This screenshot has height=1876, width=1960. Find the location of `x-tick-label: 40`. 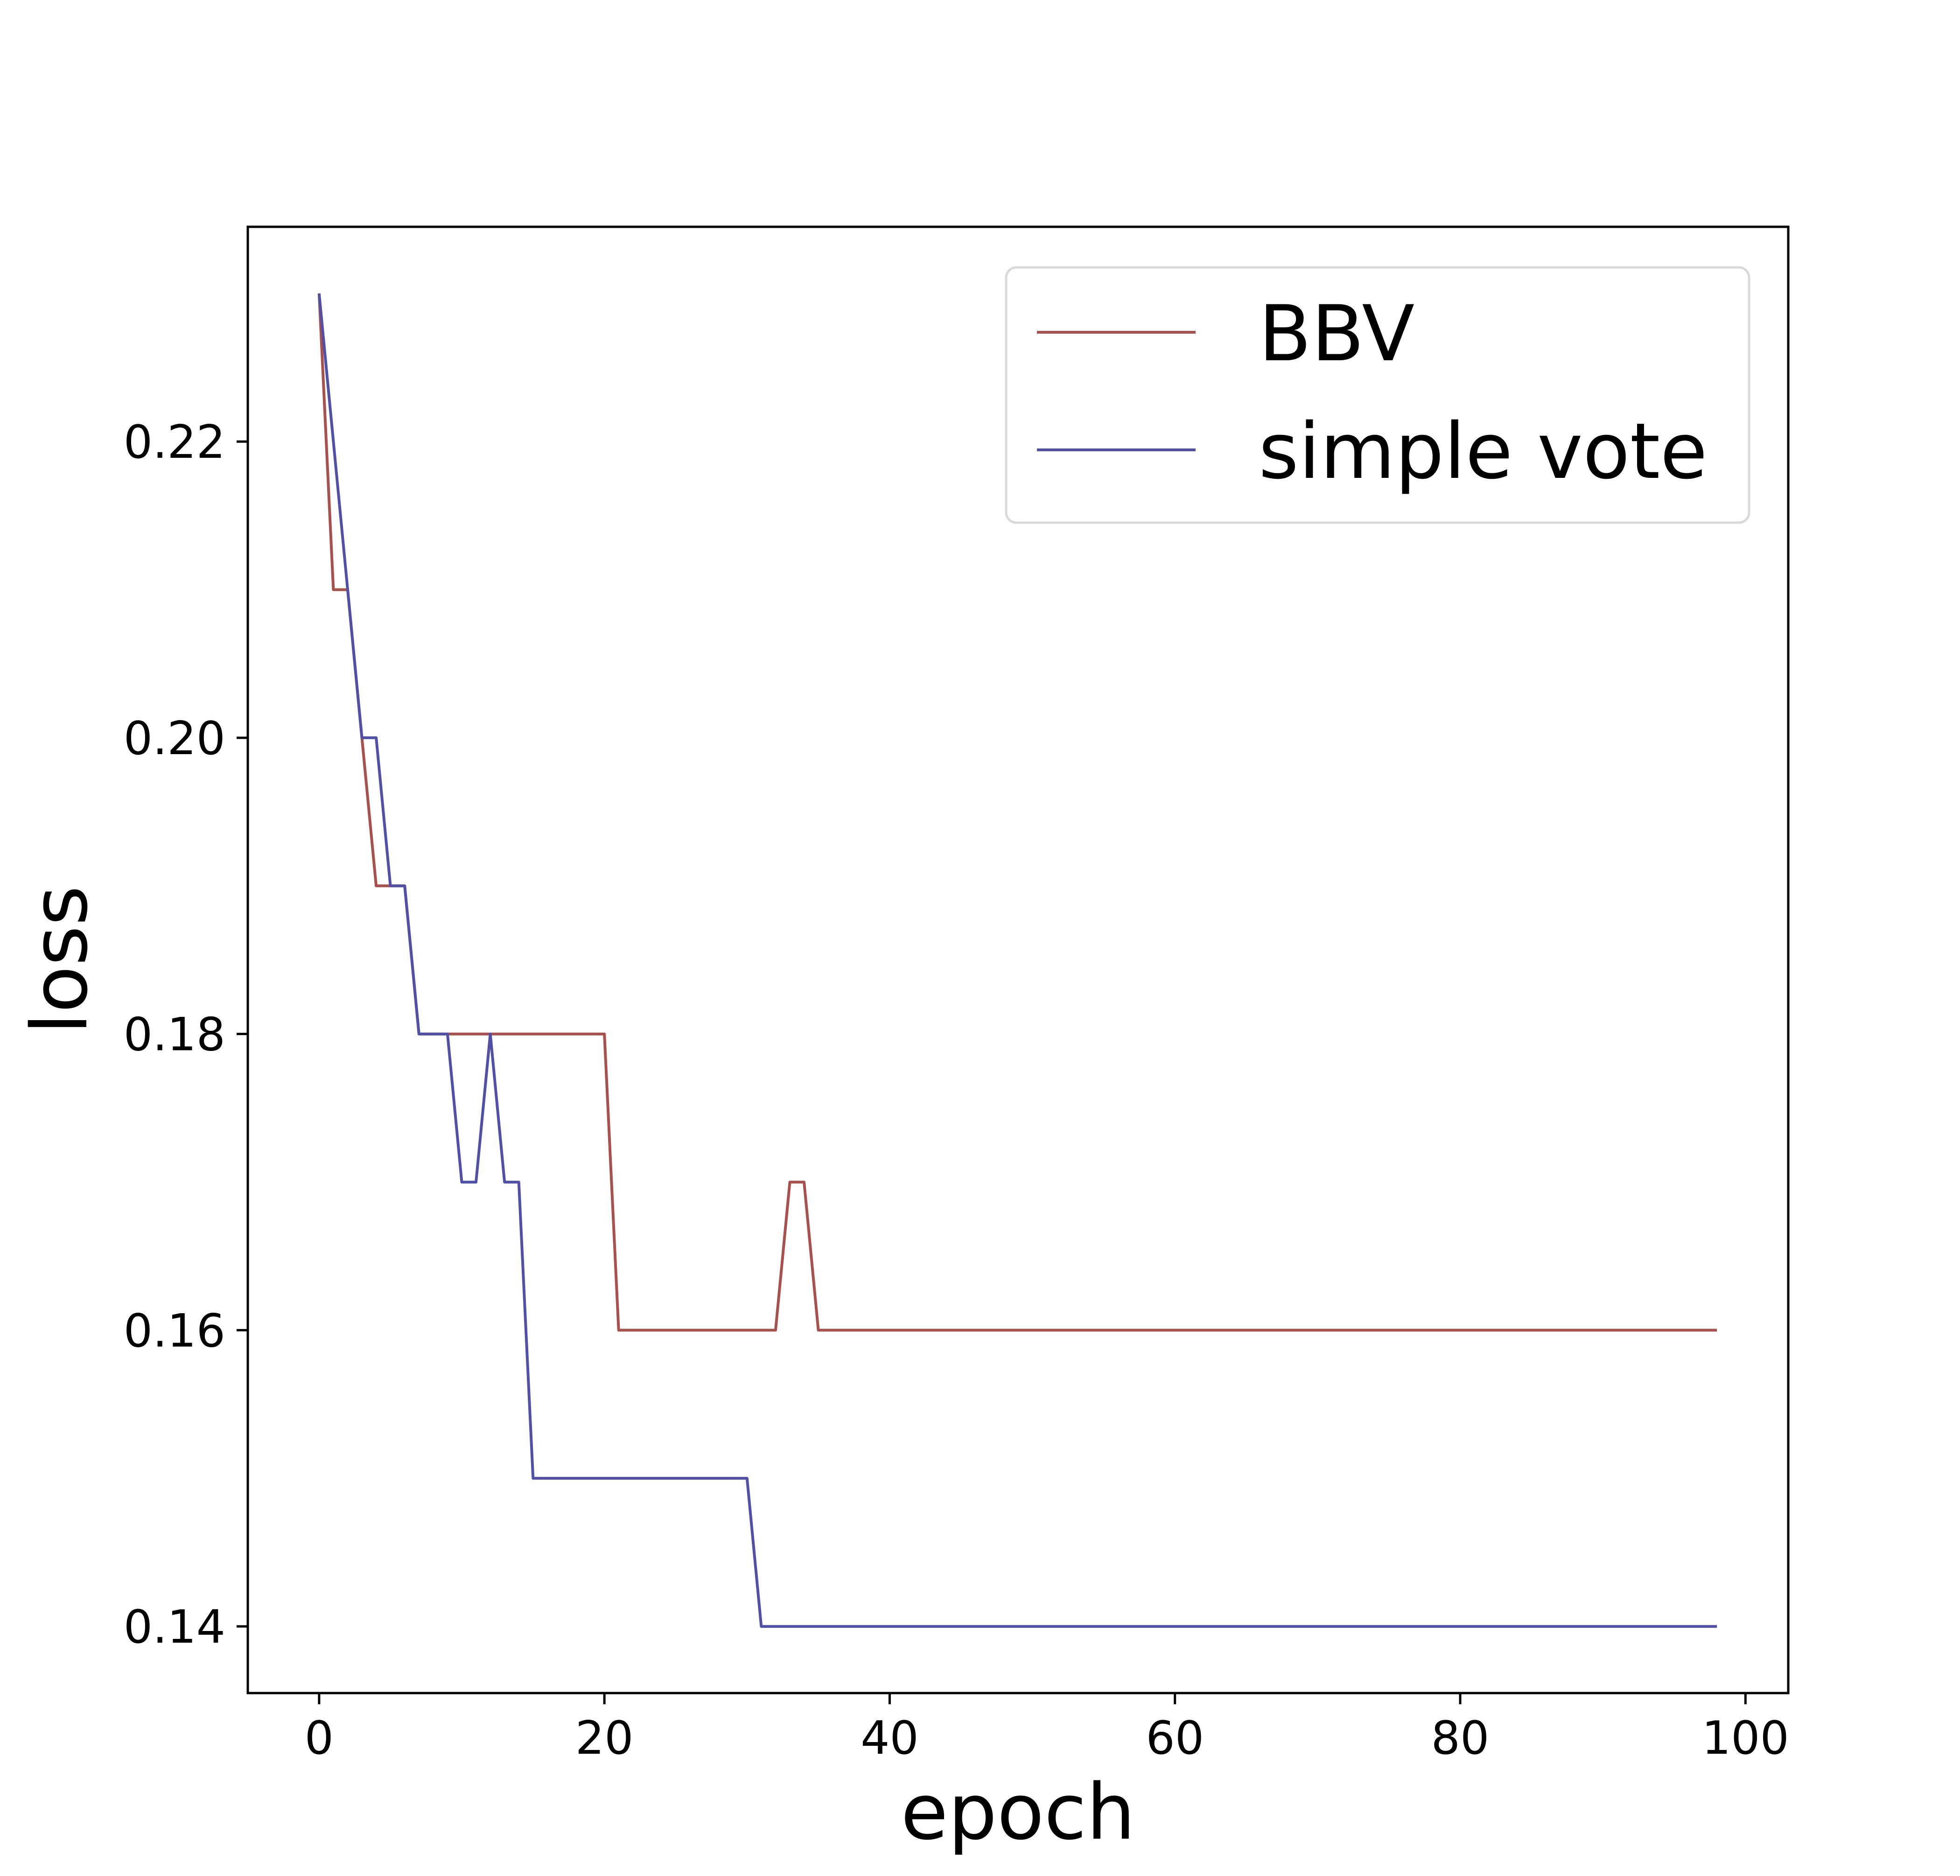

x-tick-label: 40 is located at coordinates (890, 1738).